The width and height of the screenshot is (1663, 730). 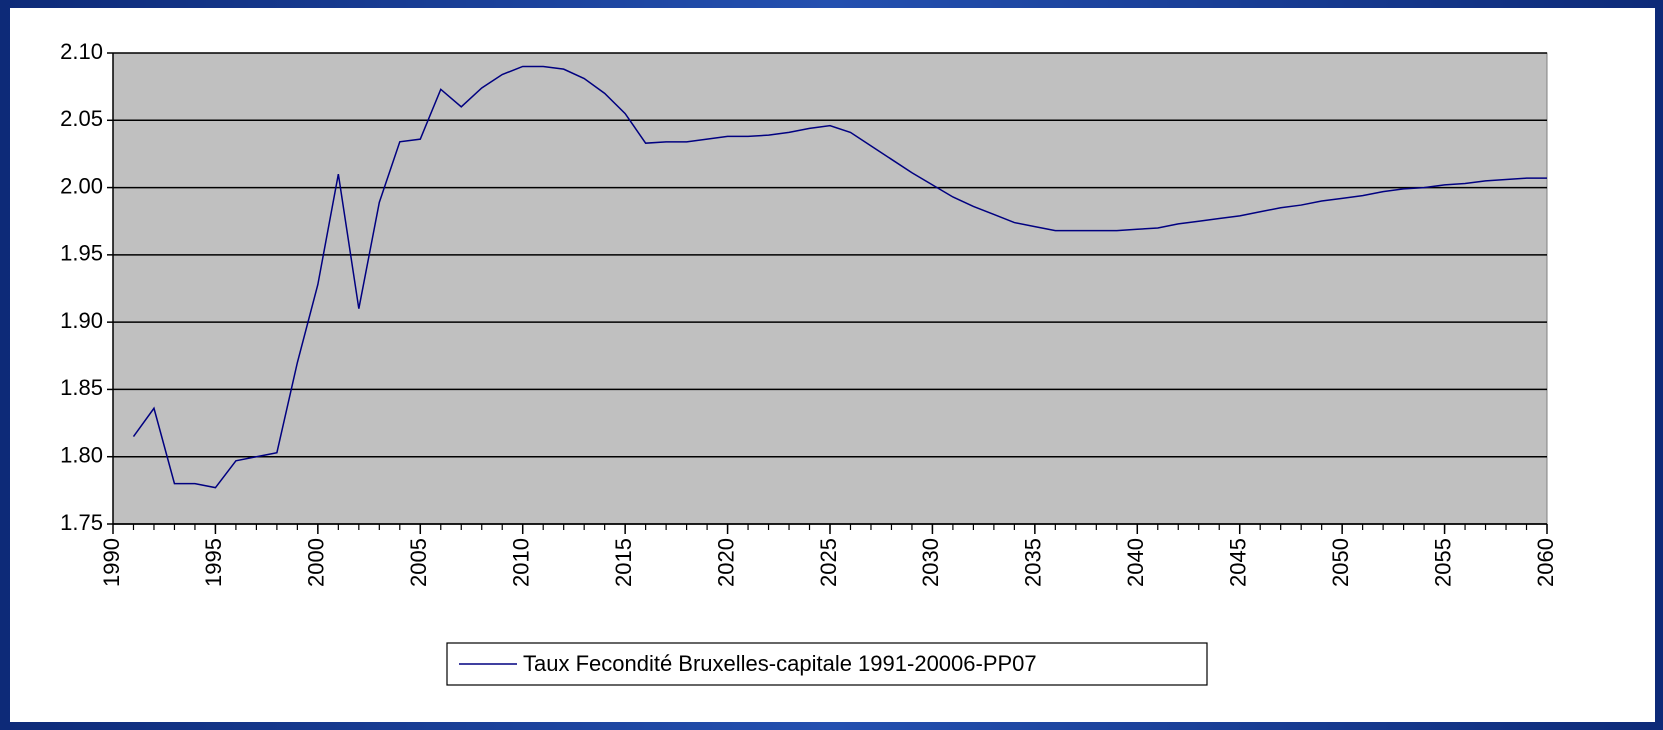 I want to click on legend-box, so click(x=827, y=664).